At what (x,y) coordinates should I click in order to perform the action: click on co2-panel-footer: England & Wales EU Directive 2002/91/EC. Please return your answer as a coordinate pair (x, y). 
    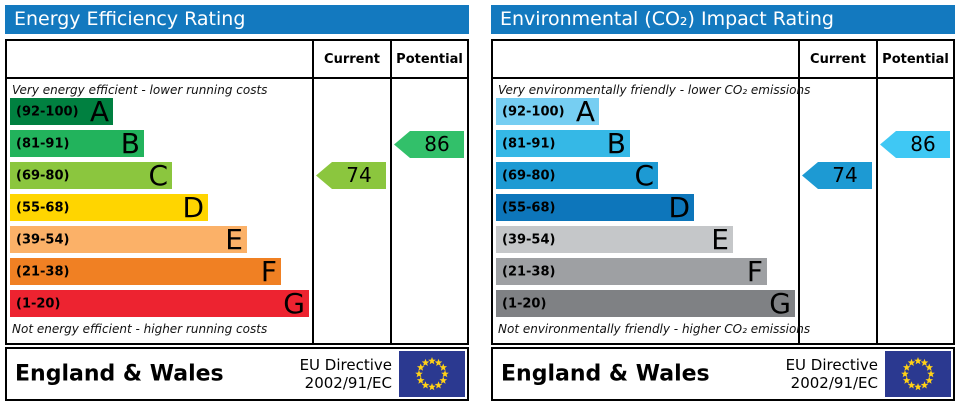
    Looking at the image, I should click on (723, 374).